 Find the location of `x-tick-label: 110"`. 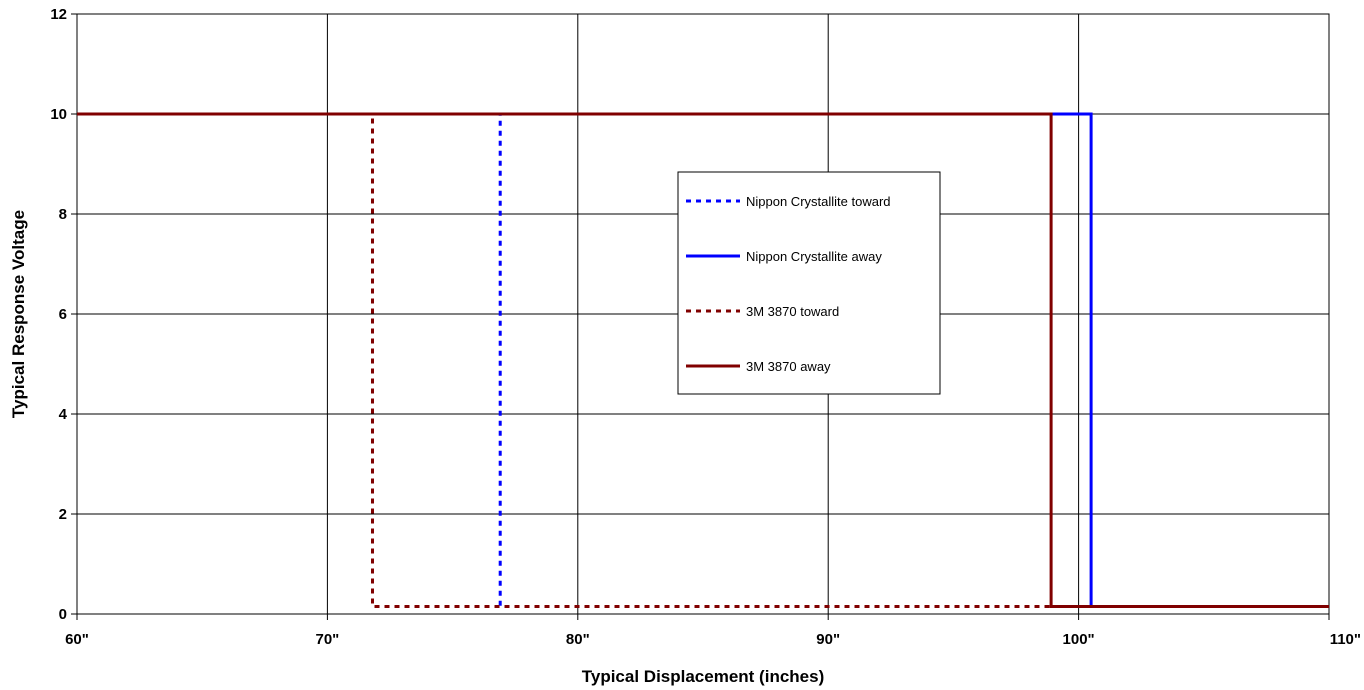

x-tick-label: 110" is located at coordinates (1345, 639).